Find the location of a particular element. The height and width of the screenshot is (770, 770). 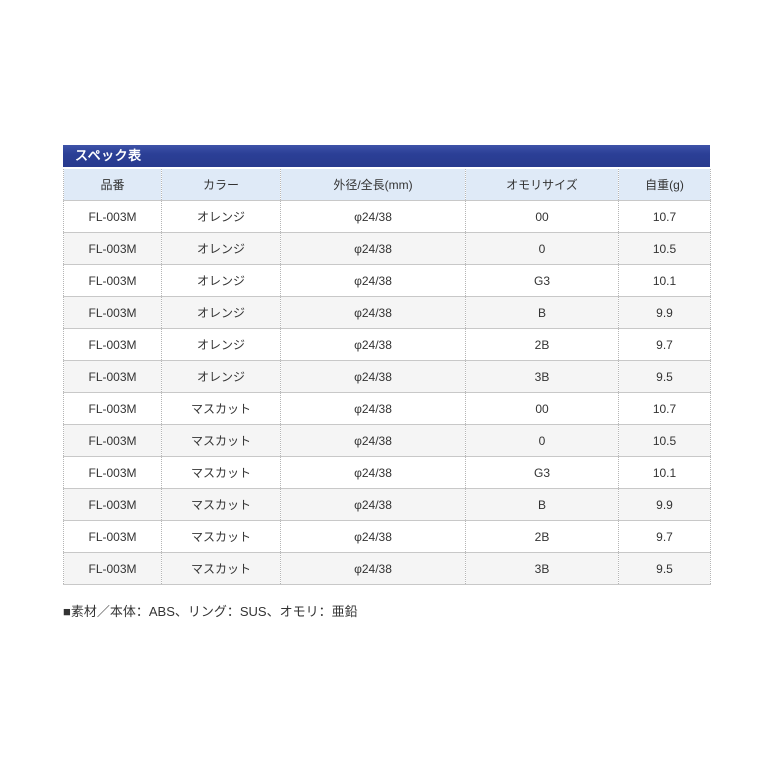

table-row: FL-003M オレンジ φ24/38 G3 10.1 is located at coordinates (387, 280).